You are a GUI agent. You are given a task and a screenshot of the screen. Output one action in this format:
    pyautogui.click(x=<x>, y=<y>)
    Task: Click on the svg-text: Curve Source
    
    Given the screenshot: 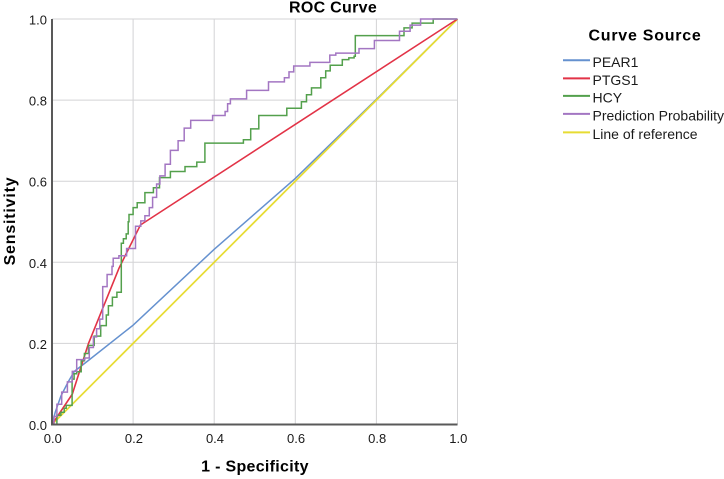 What is the action you would take?
    pyautogui.click(x=645, y=36)
    